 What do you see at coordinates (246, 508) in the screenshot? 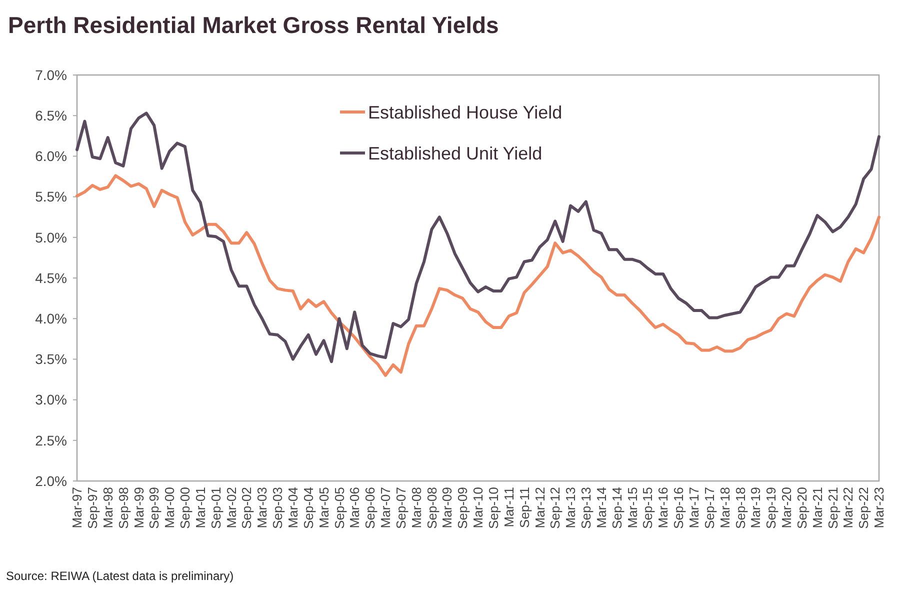
I see `x-tick-label: Sep-02` at bounding box center [246, 508].